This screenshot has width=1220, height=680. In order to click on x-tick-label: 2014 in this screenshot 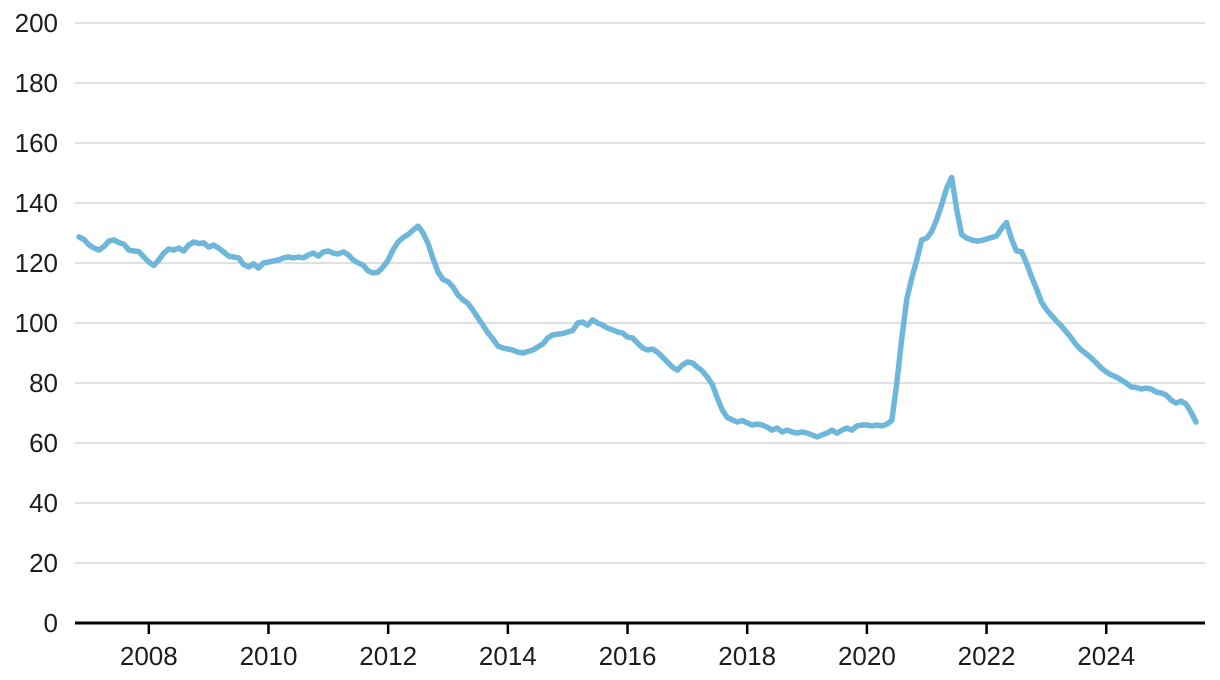, I will do `click(508, 656)`.